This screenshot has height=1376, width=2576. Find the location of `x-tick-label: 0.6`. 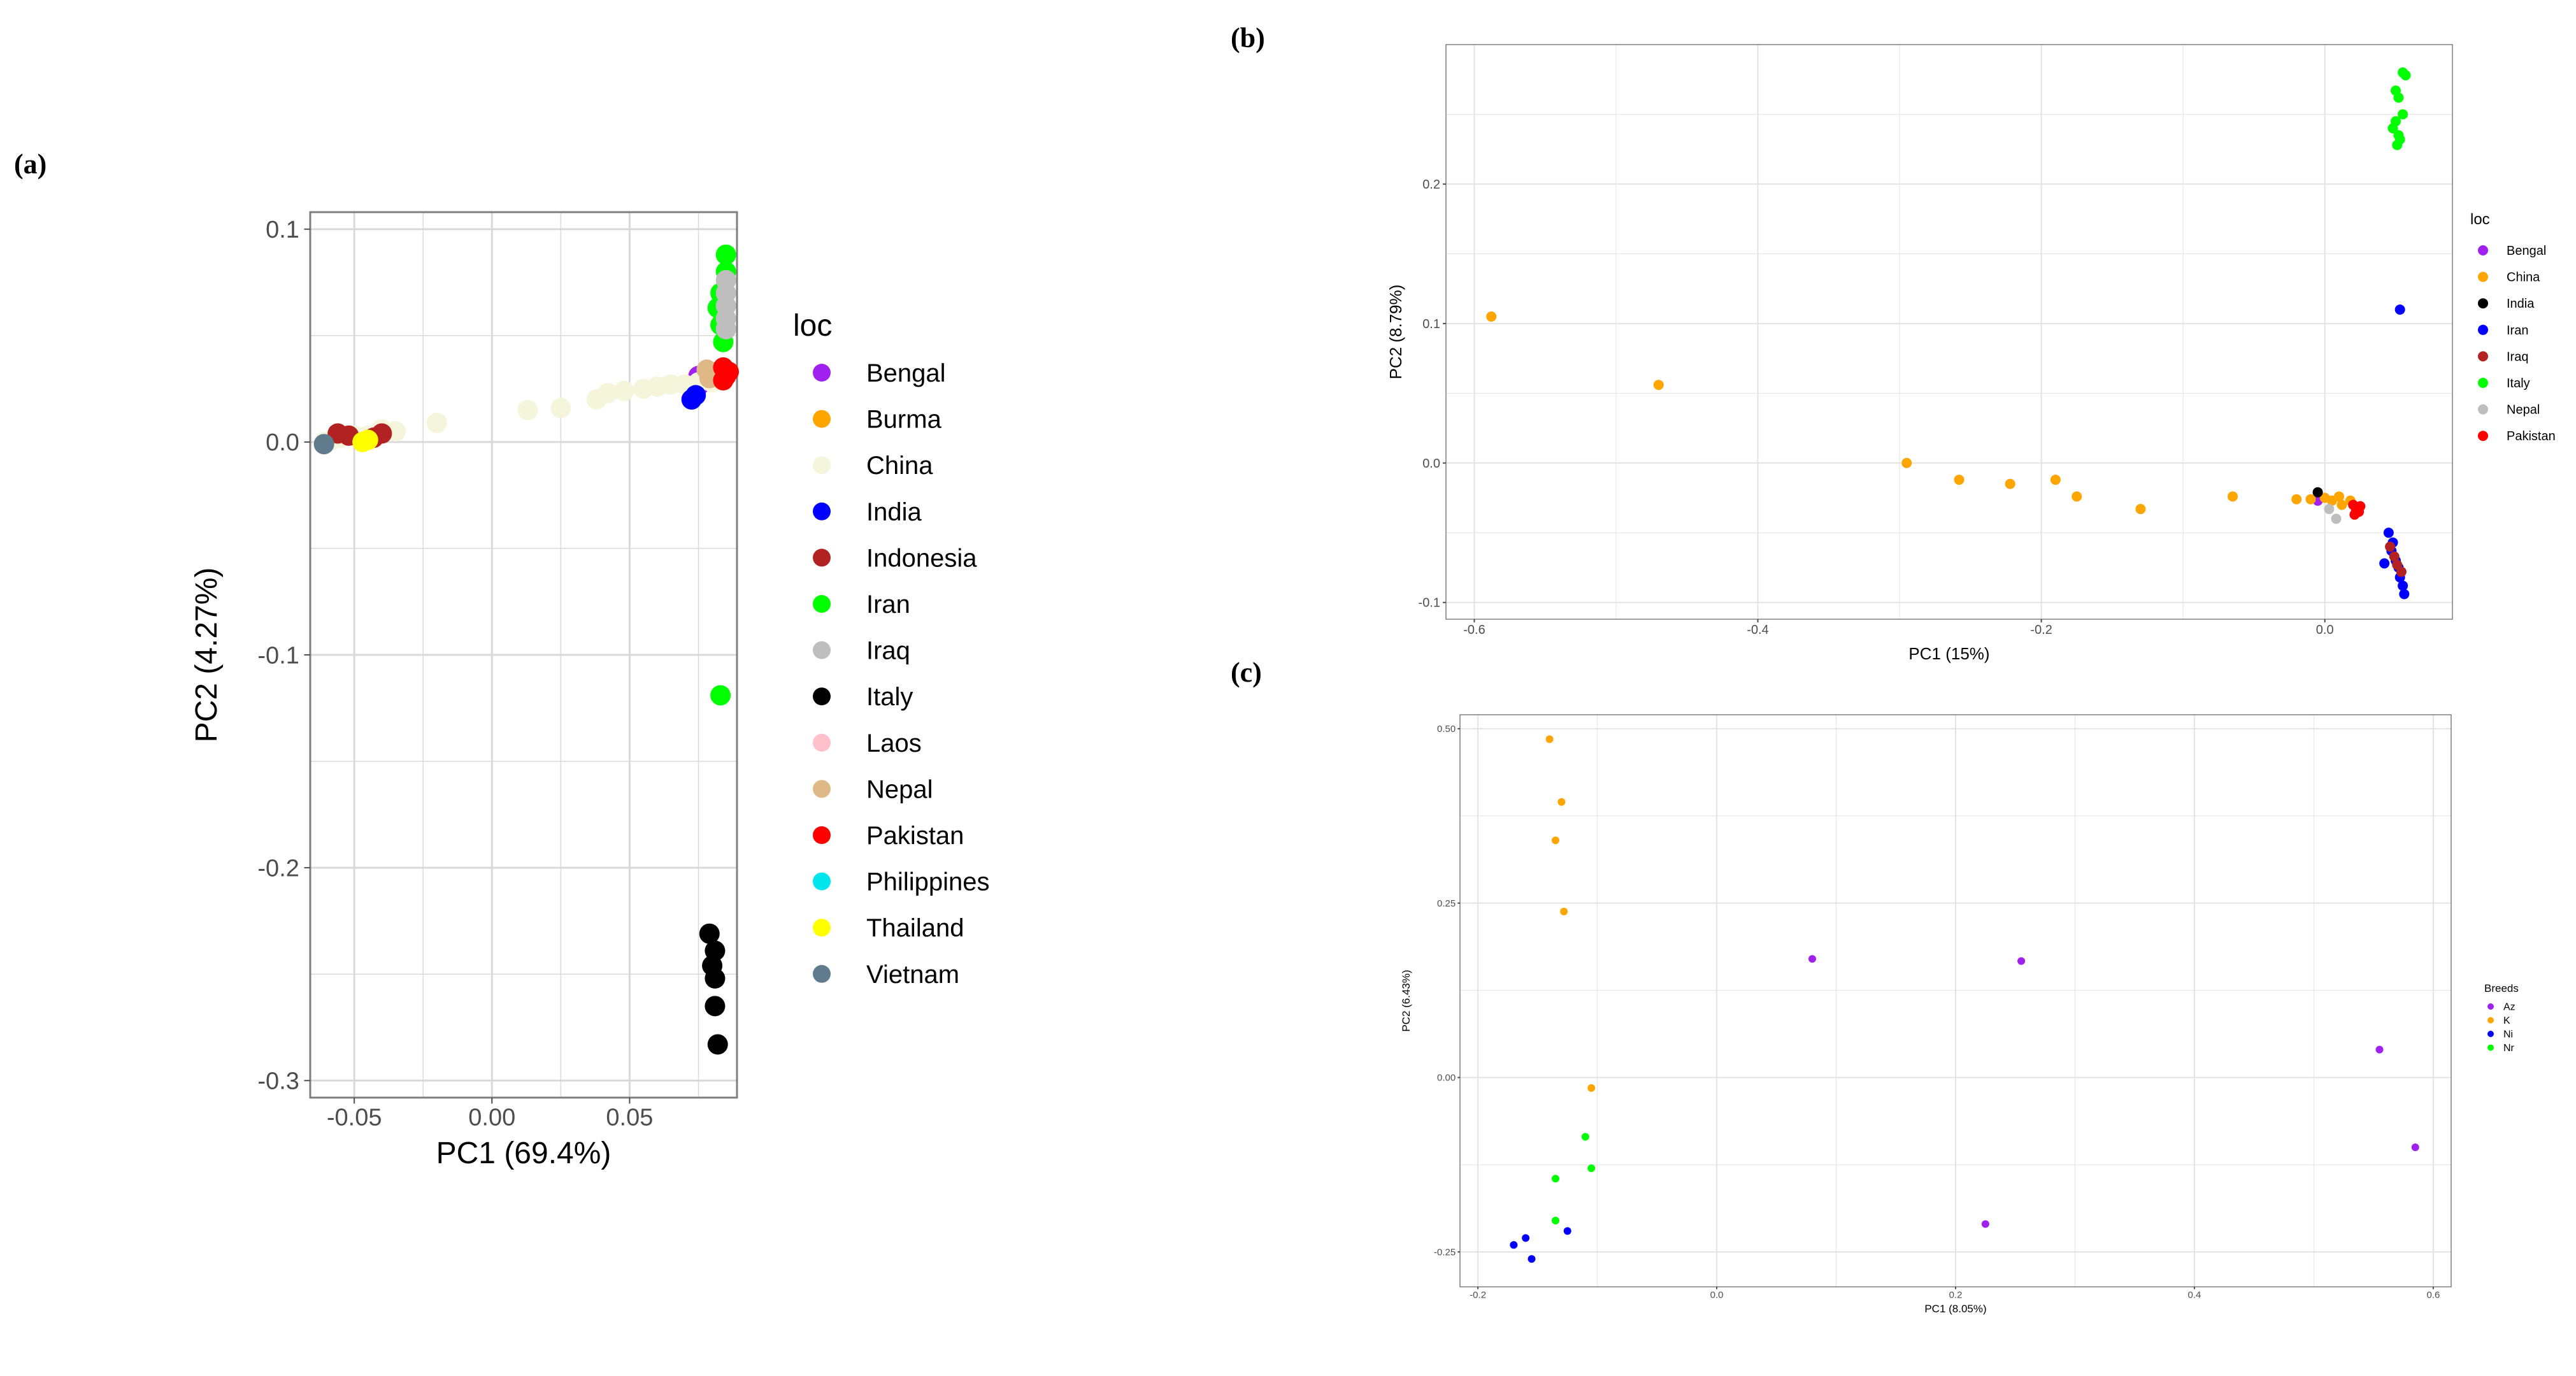

x-tick-label: 0.6 is located at coordinates (2433, 1294).